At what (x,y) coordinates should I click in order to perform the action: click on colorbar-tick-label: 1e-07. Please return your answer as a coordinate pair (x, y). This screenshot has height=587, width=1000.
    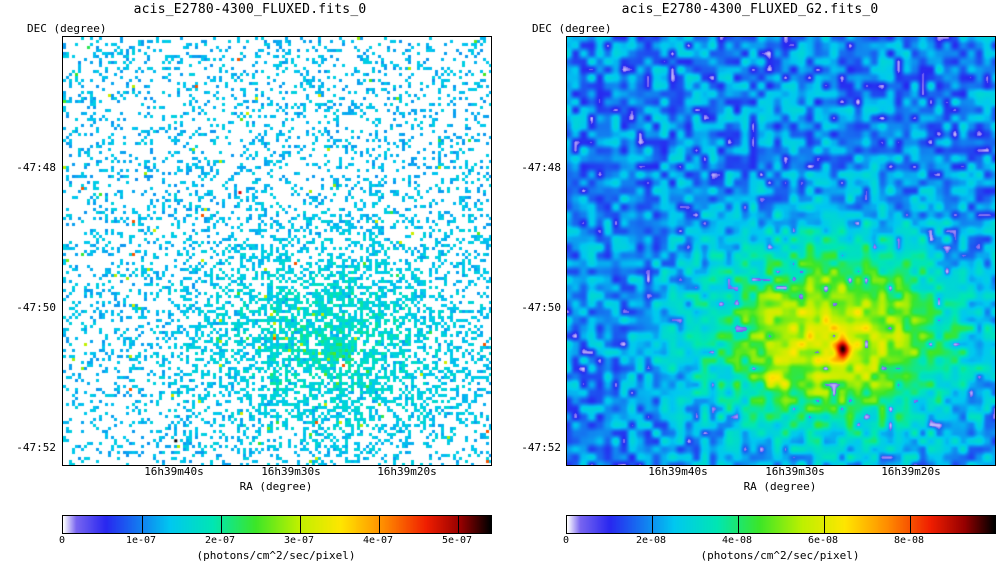
    Looking at the image, I should click on (141, 540).